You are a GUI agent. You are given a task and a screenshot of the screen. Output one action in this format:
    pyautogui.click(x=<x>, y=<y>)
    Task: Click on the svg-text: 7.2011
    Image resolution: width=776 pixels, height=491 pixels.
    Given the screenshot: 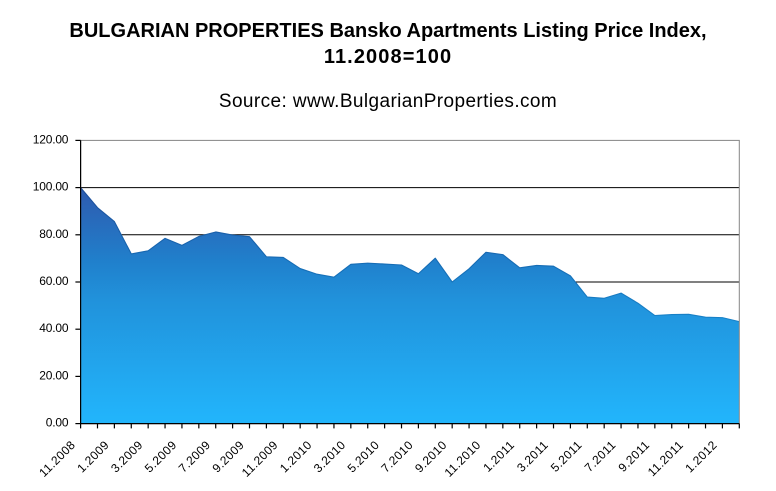 What is the action you would take?
    pyautogui.click(x=600, y=456)
    